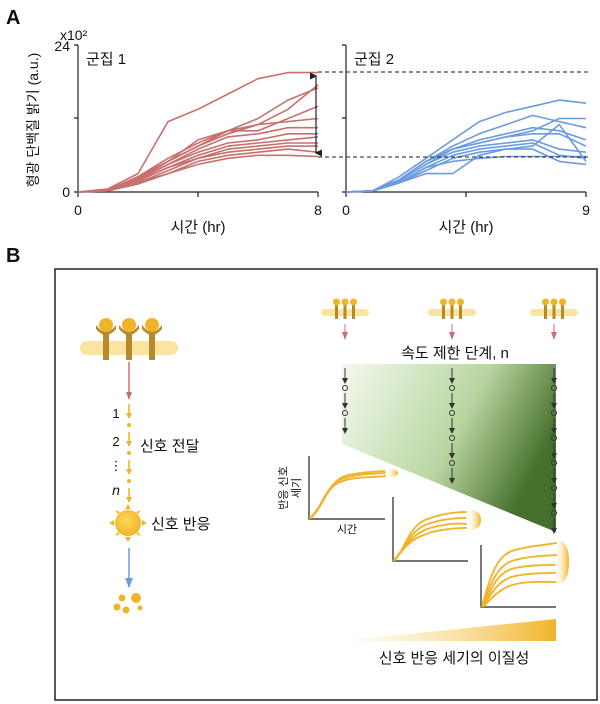 The height and width of the screenshot is (704, 600). I want to click on heterogeneity-label: 신호 반응 세기의 이질성, so click(454, 658).